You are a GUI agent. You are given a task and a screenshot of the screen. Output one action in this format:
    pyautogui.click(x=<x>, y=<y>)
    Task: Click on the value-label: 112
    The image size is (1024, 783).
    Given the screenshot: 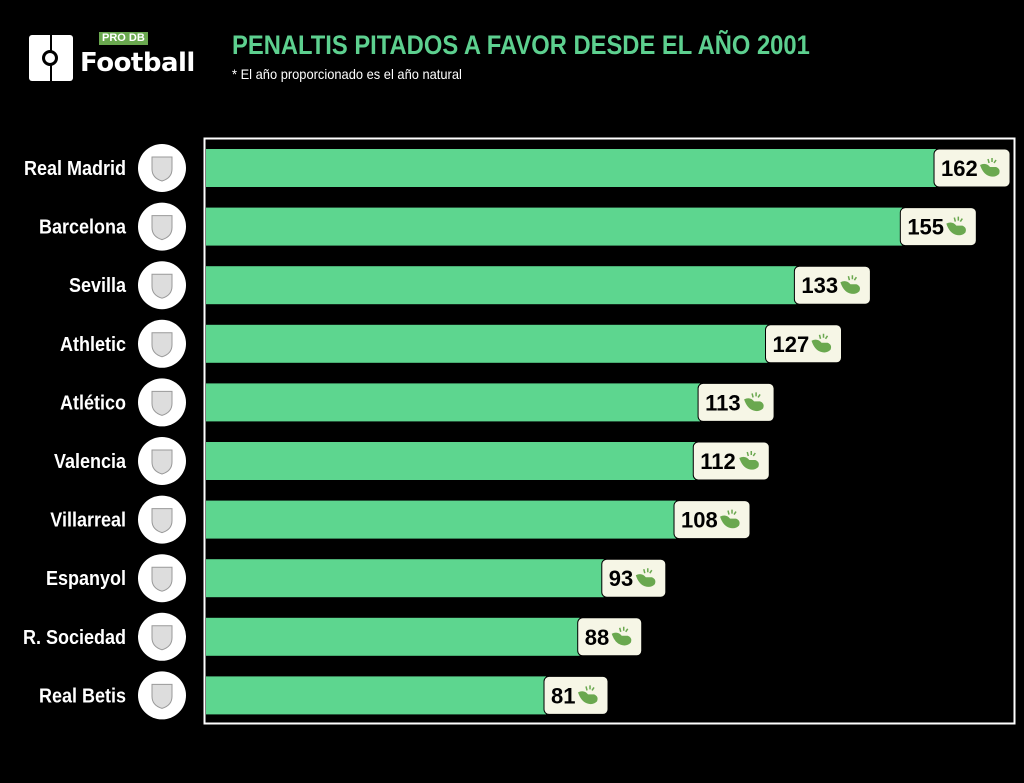 What is the action you would take?
    pyautogui.click(x=731, y=461)
    